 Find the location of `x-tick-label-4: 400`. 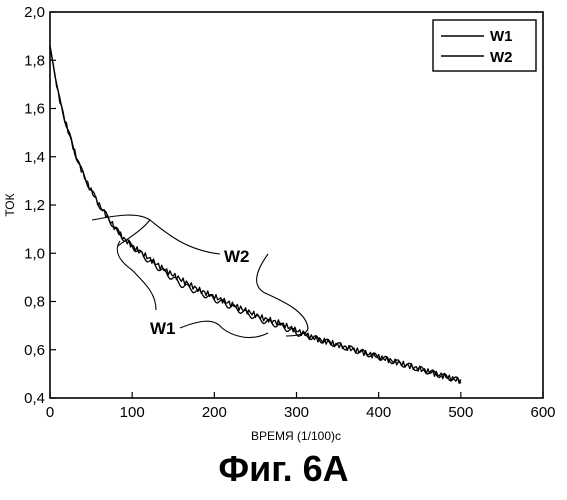

x-tick-label-4: 400 is located at coordinates (378, 412).